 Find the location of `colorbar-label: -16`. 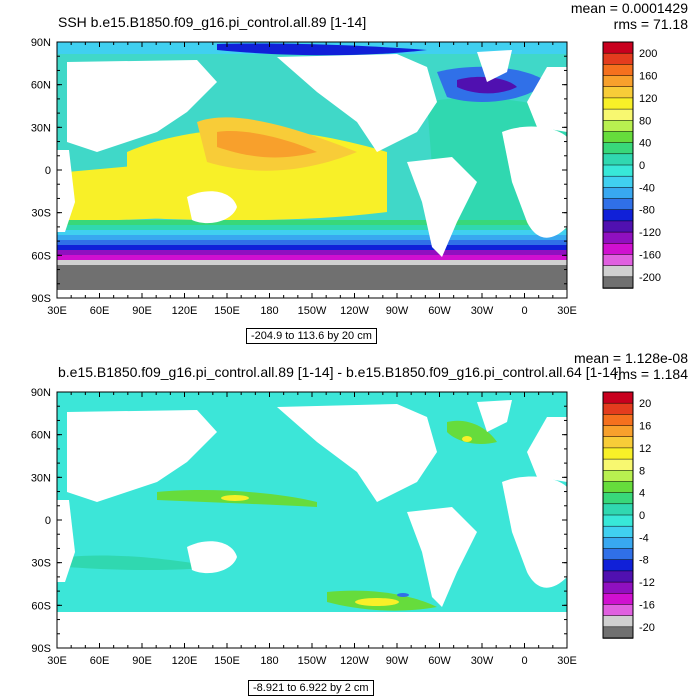

colorbar-label: -16 is located at coordinates (647, 605).